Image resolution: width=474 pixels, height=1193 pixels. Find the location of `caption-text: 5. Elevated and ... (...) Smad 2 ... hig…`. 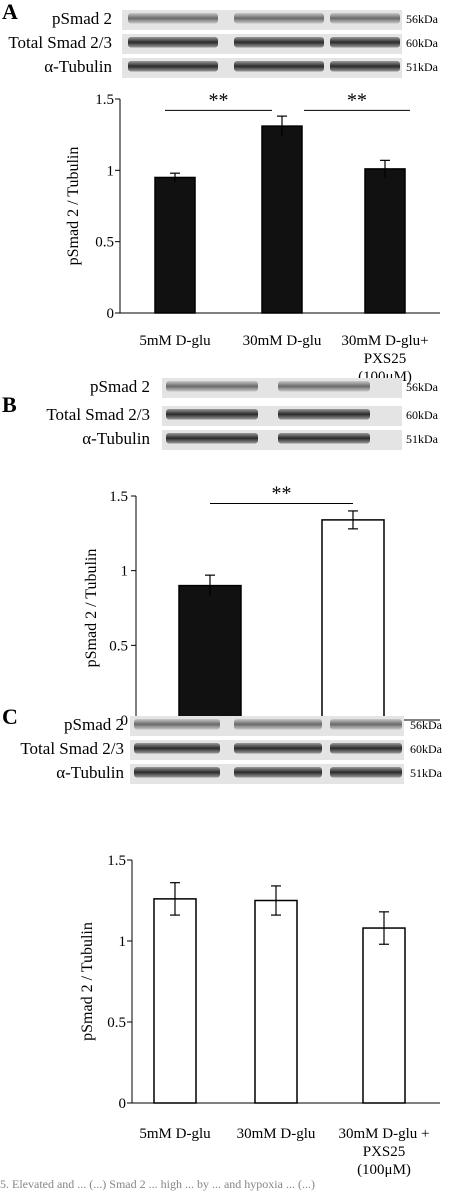

caption-text: 5. Elevated and ... (...) Smad 2 ... hig… is located at coordinates (157, 1184).